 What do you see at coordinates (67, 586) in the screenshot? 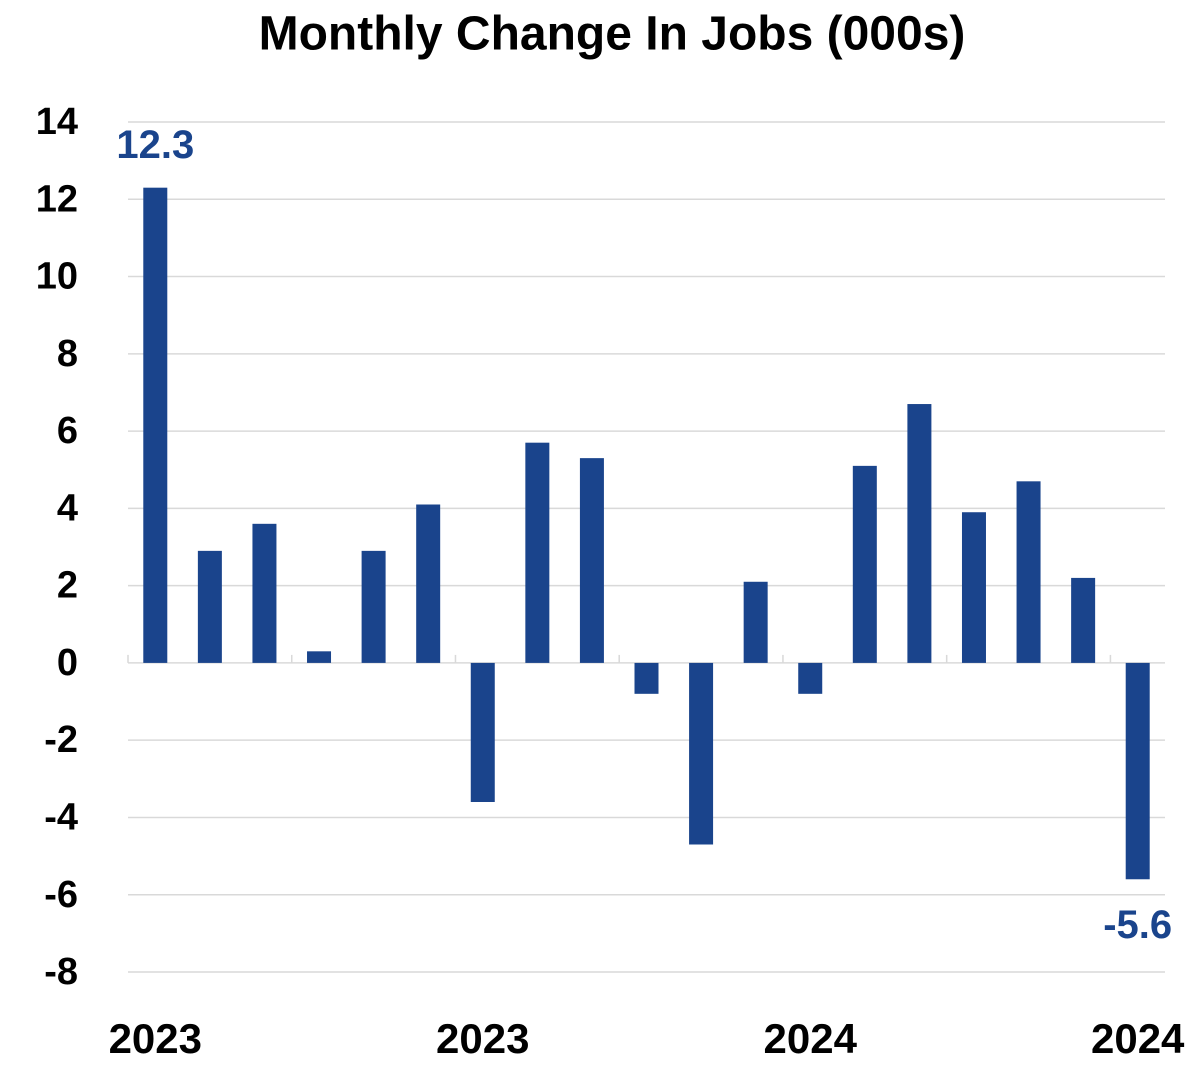
I see `y-tick-label: 2` at bounding box center [67, 586].